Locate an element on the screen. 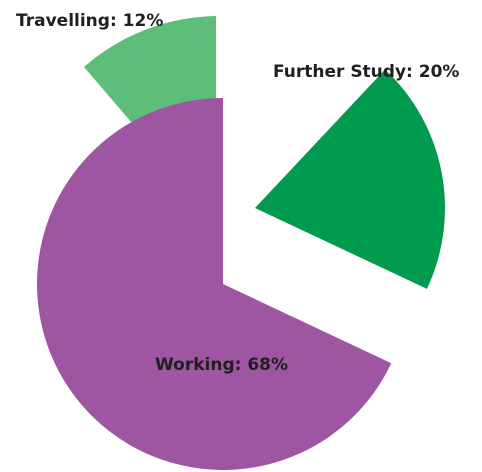 The width and height of the screenshot is (482, 472). slice-label-travelling: Travelling: 12% is located at coordinates (89, 21).